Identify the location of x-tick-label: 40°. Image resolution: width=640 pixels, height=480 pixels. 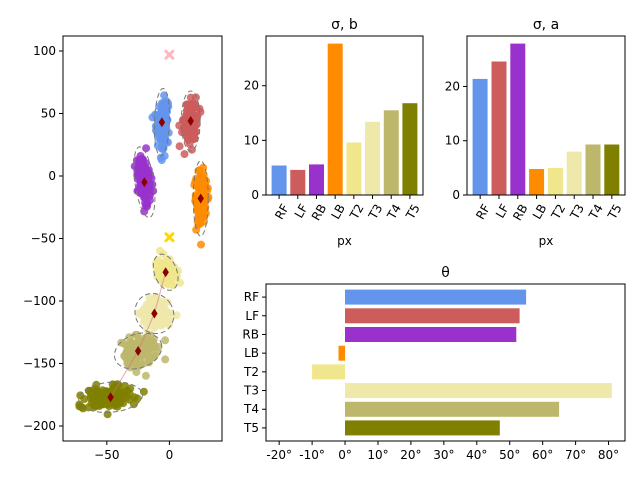
(476, 455).